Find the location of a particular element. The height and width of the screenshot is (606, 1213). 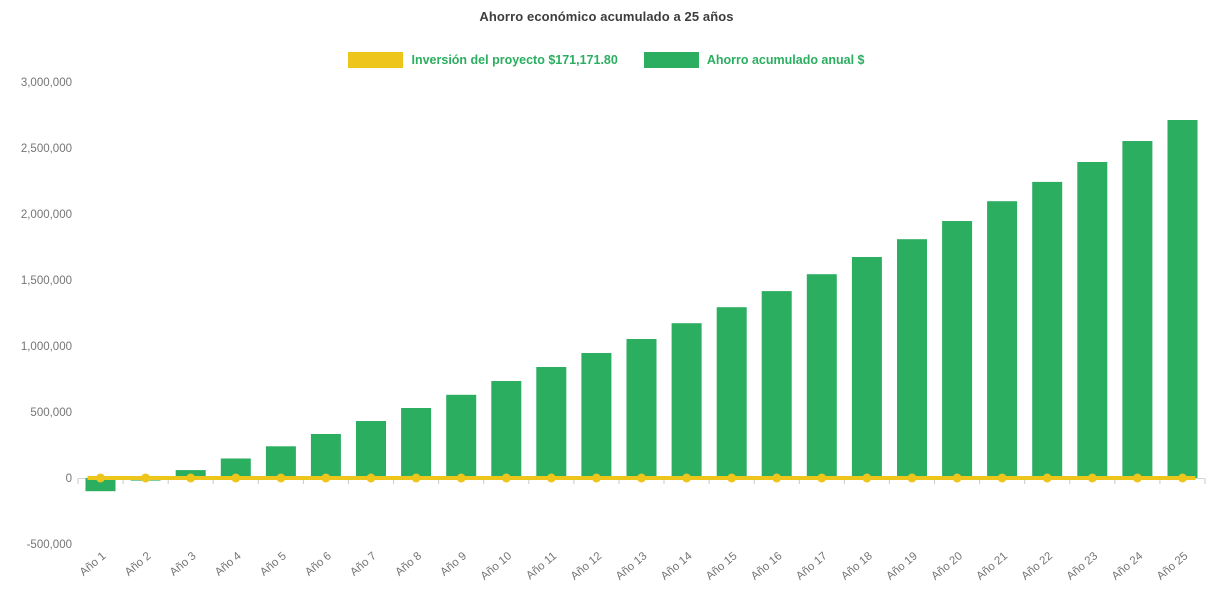

x-axis-label: Año 12 is located at coordinates (587, 566).